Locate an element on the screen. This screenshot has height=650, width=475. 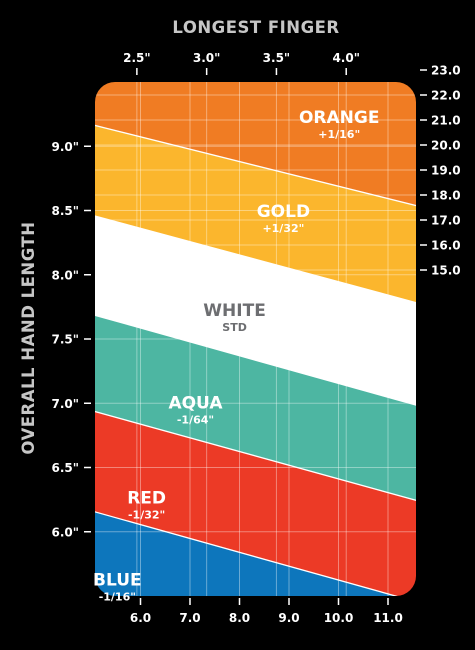
right-tick-label: 18.0 is located at coordinates (446, 196).